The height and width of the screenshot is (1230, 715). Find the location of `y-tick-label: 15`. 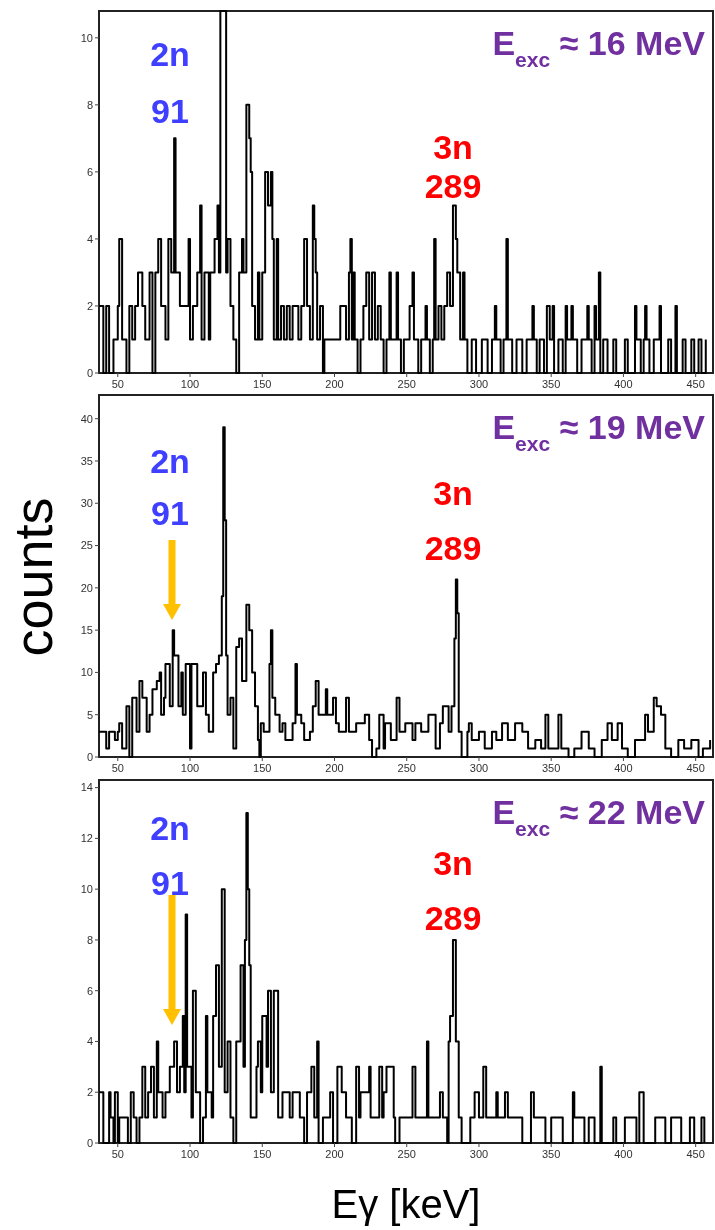

y-tick-label: 15 is located at coordinates (86, 629).